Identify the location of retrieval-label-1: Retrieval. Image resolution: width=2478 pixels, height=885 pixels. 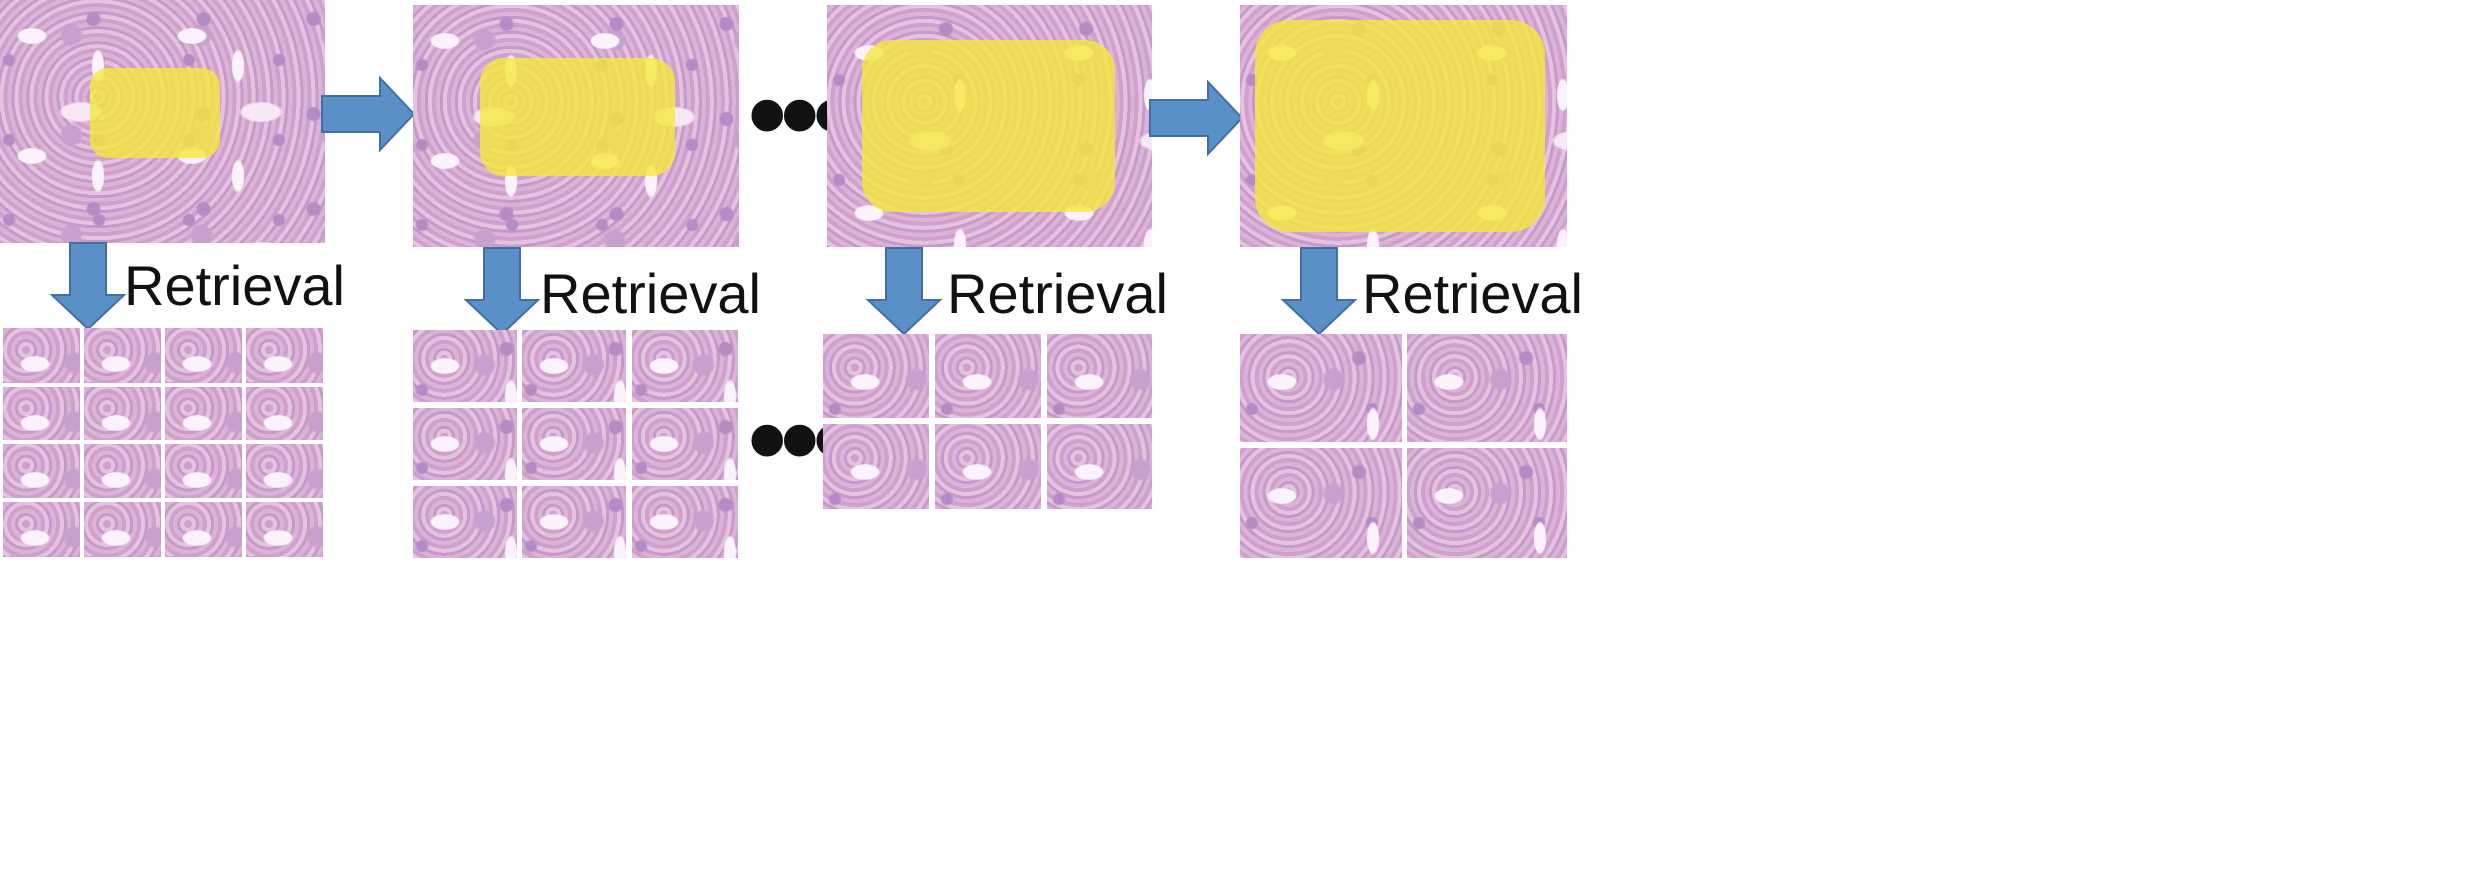
(234, 285).